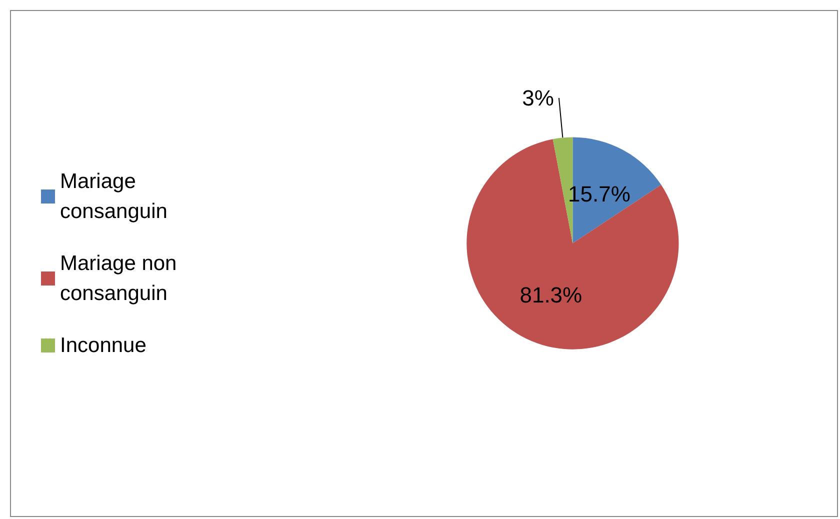 The width and height of the screenshot is (840, 519). I want to click on legend-label: Inconnue, so click(103, 345).